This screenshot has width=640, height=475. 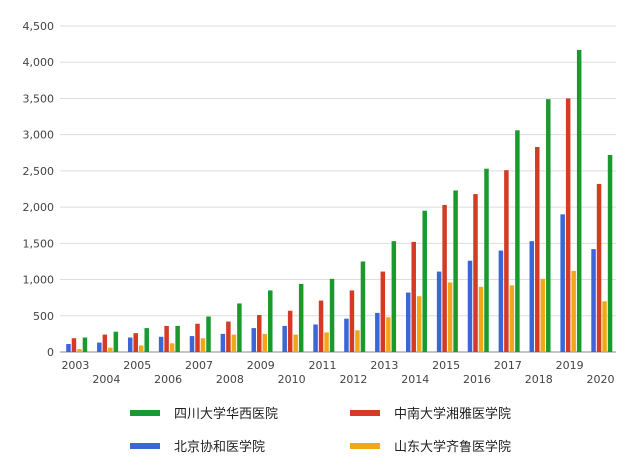 What do you see at coordinates (226, 414) in the screenshot?
I see `legend-label: 四川大学华西医院` at bounding box center [226, 414].